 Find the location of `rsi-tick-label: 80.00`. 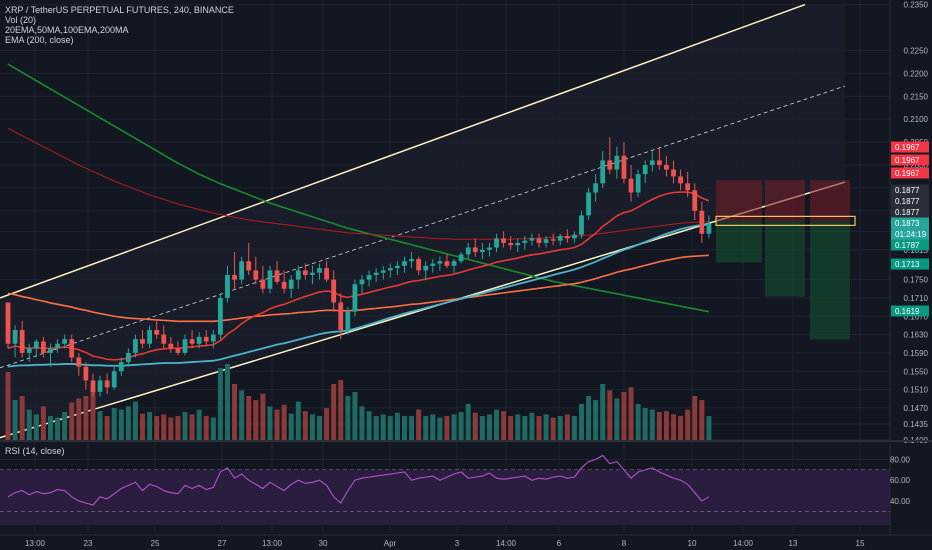

rsi-tick-label: 80.00 is located at coordinates (900, 460).